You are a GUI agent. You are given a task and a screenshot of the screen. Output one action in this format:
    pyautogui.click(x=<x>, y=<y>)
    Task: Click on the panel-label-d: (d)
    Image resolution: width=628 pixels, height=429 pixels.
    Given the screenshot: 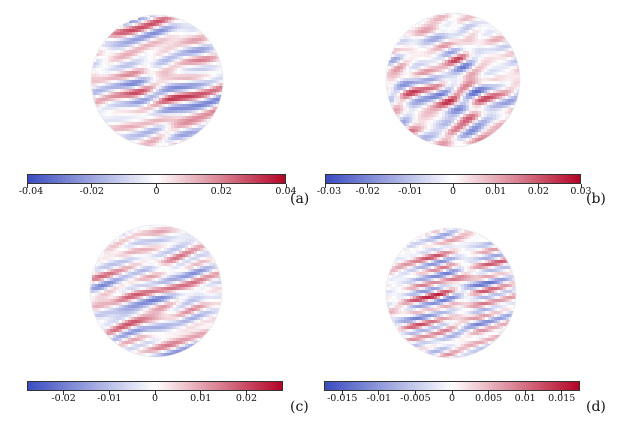 What is the action you would take?
    pyautogui.click(x=596, y=407)
    